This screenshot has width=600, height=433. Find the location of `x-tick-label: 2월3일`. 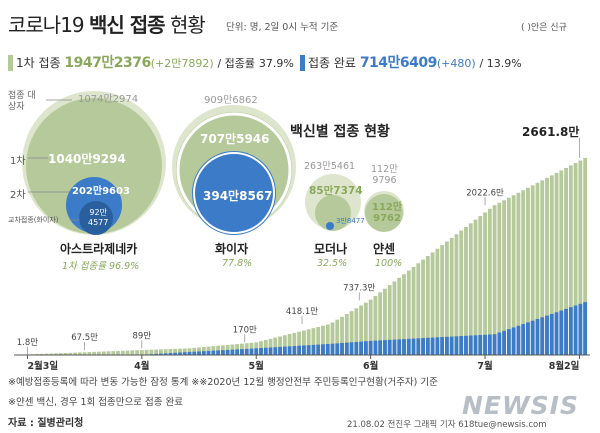

x-tick-label: 2월3일 is located at coordinates (42, 366).